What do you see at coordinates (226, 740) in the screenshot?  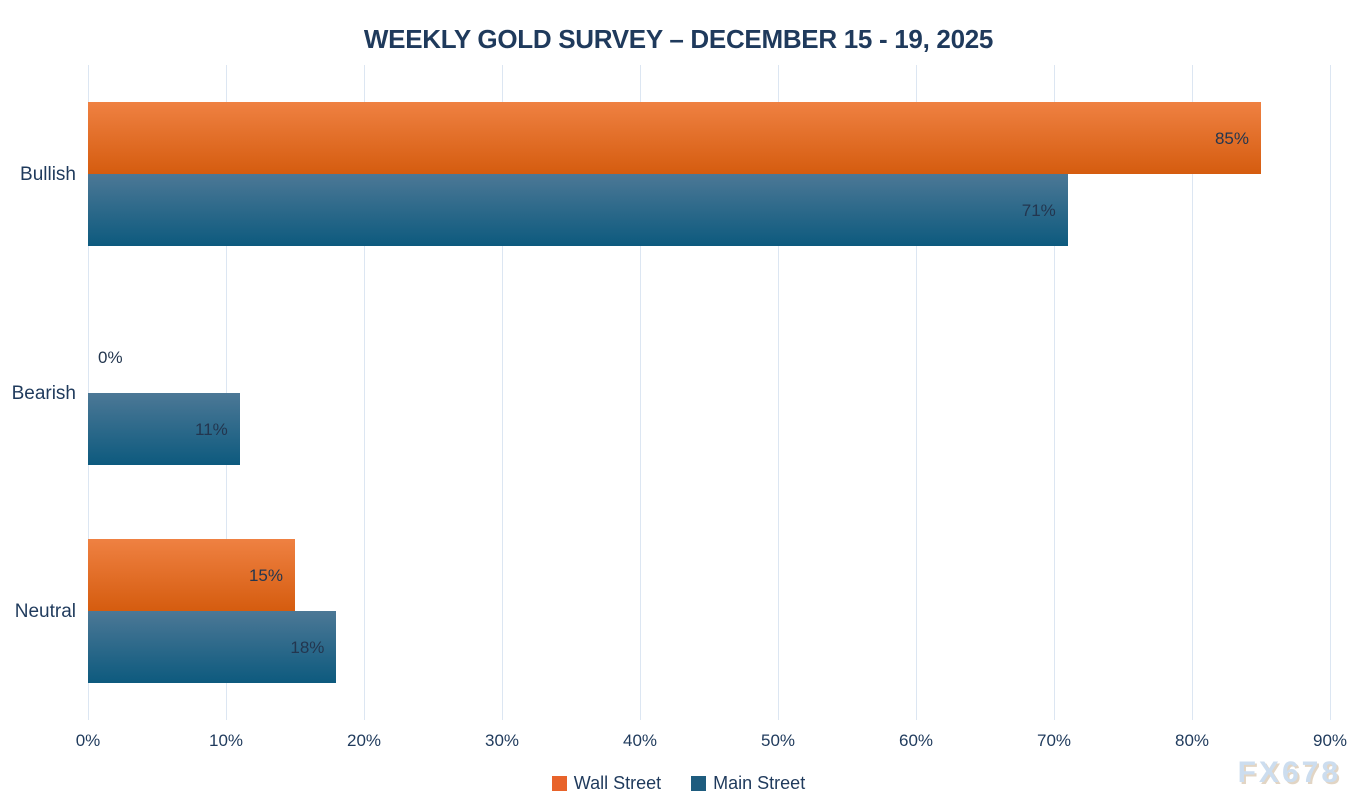 I see `x-tick-label: 10%` at bounding box center [226, 740].